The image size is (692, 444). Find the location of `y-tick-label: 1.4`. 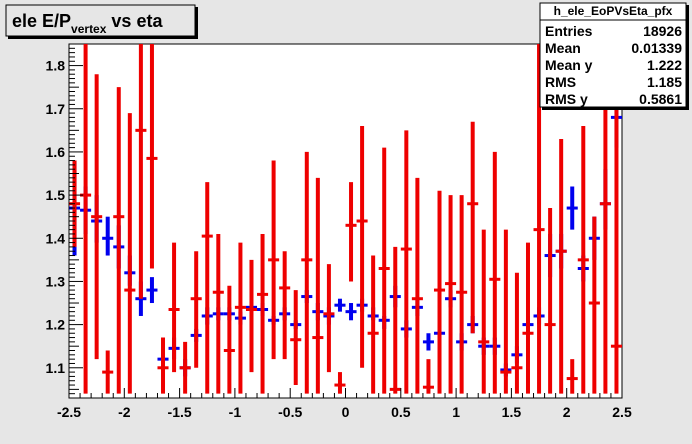

y-tick-label: 1.4 is located at coordinates (56, 238).